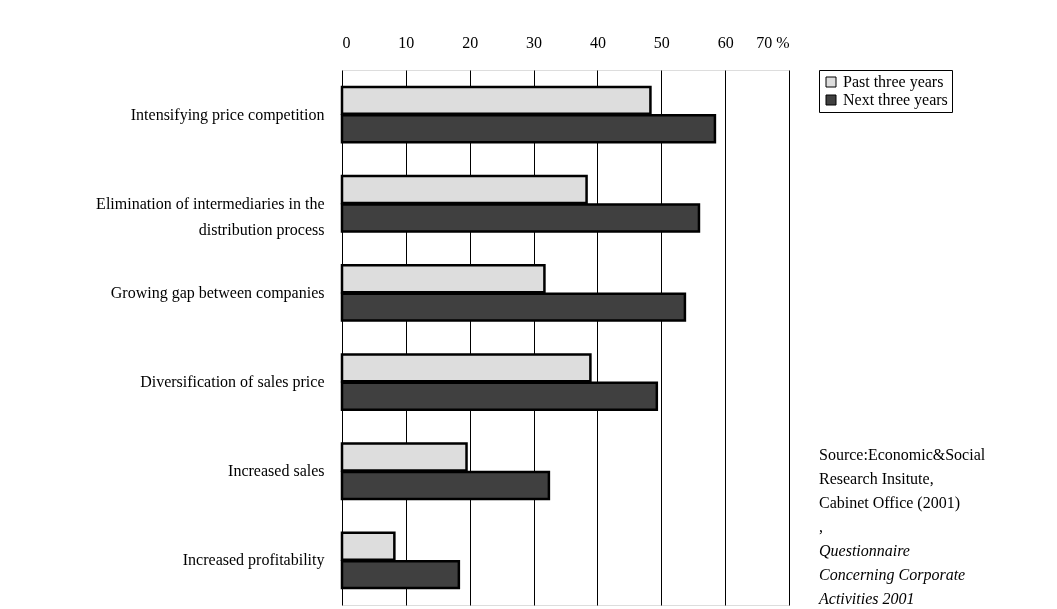  What do you see at coordinates (253, 560) in the screenshot?
I see `y-tick-label: Increased profitability` at bounding box center [253, 560].